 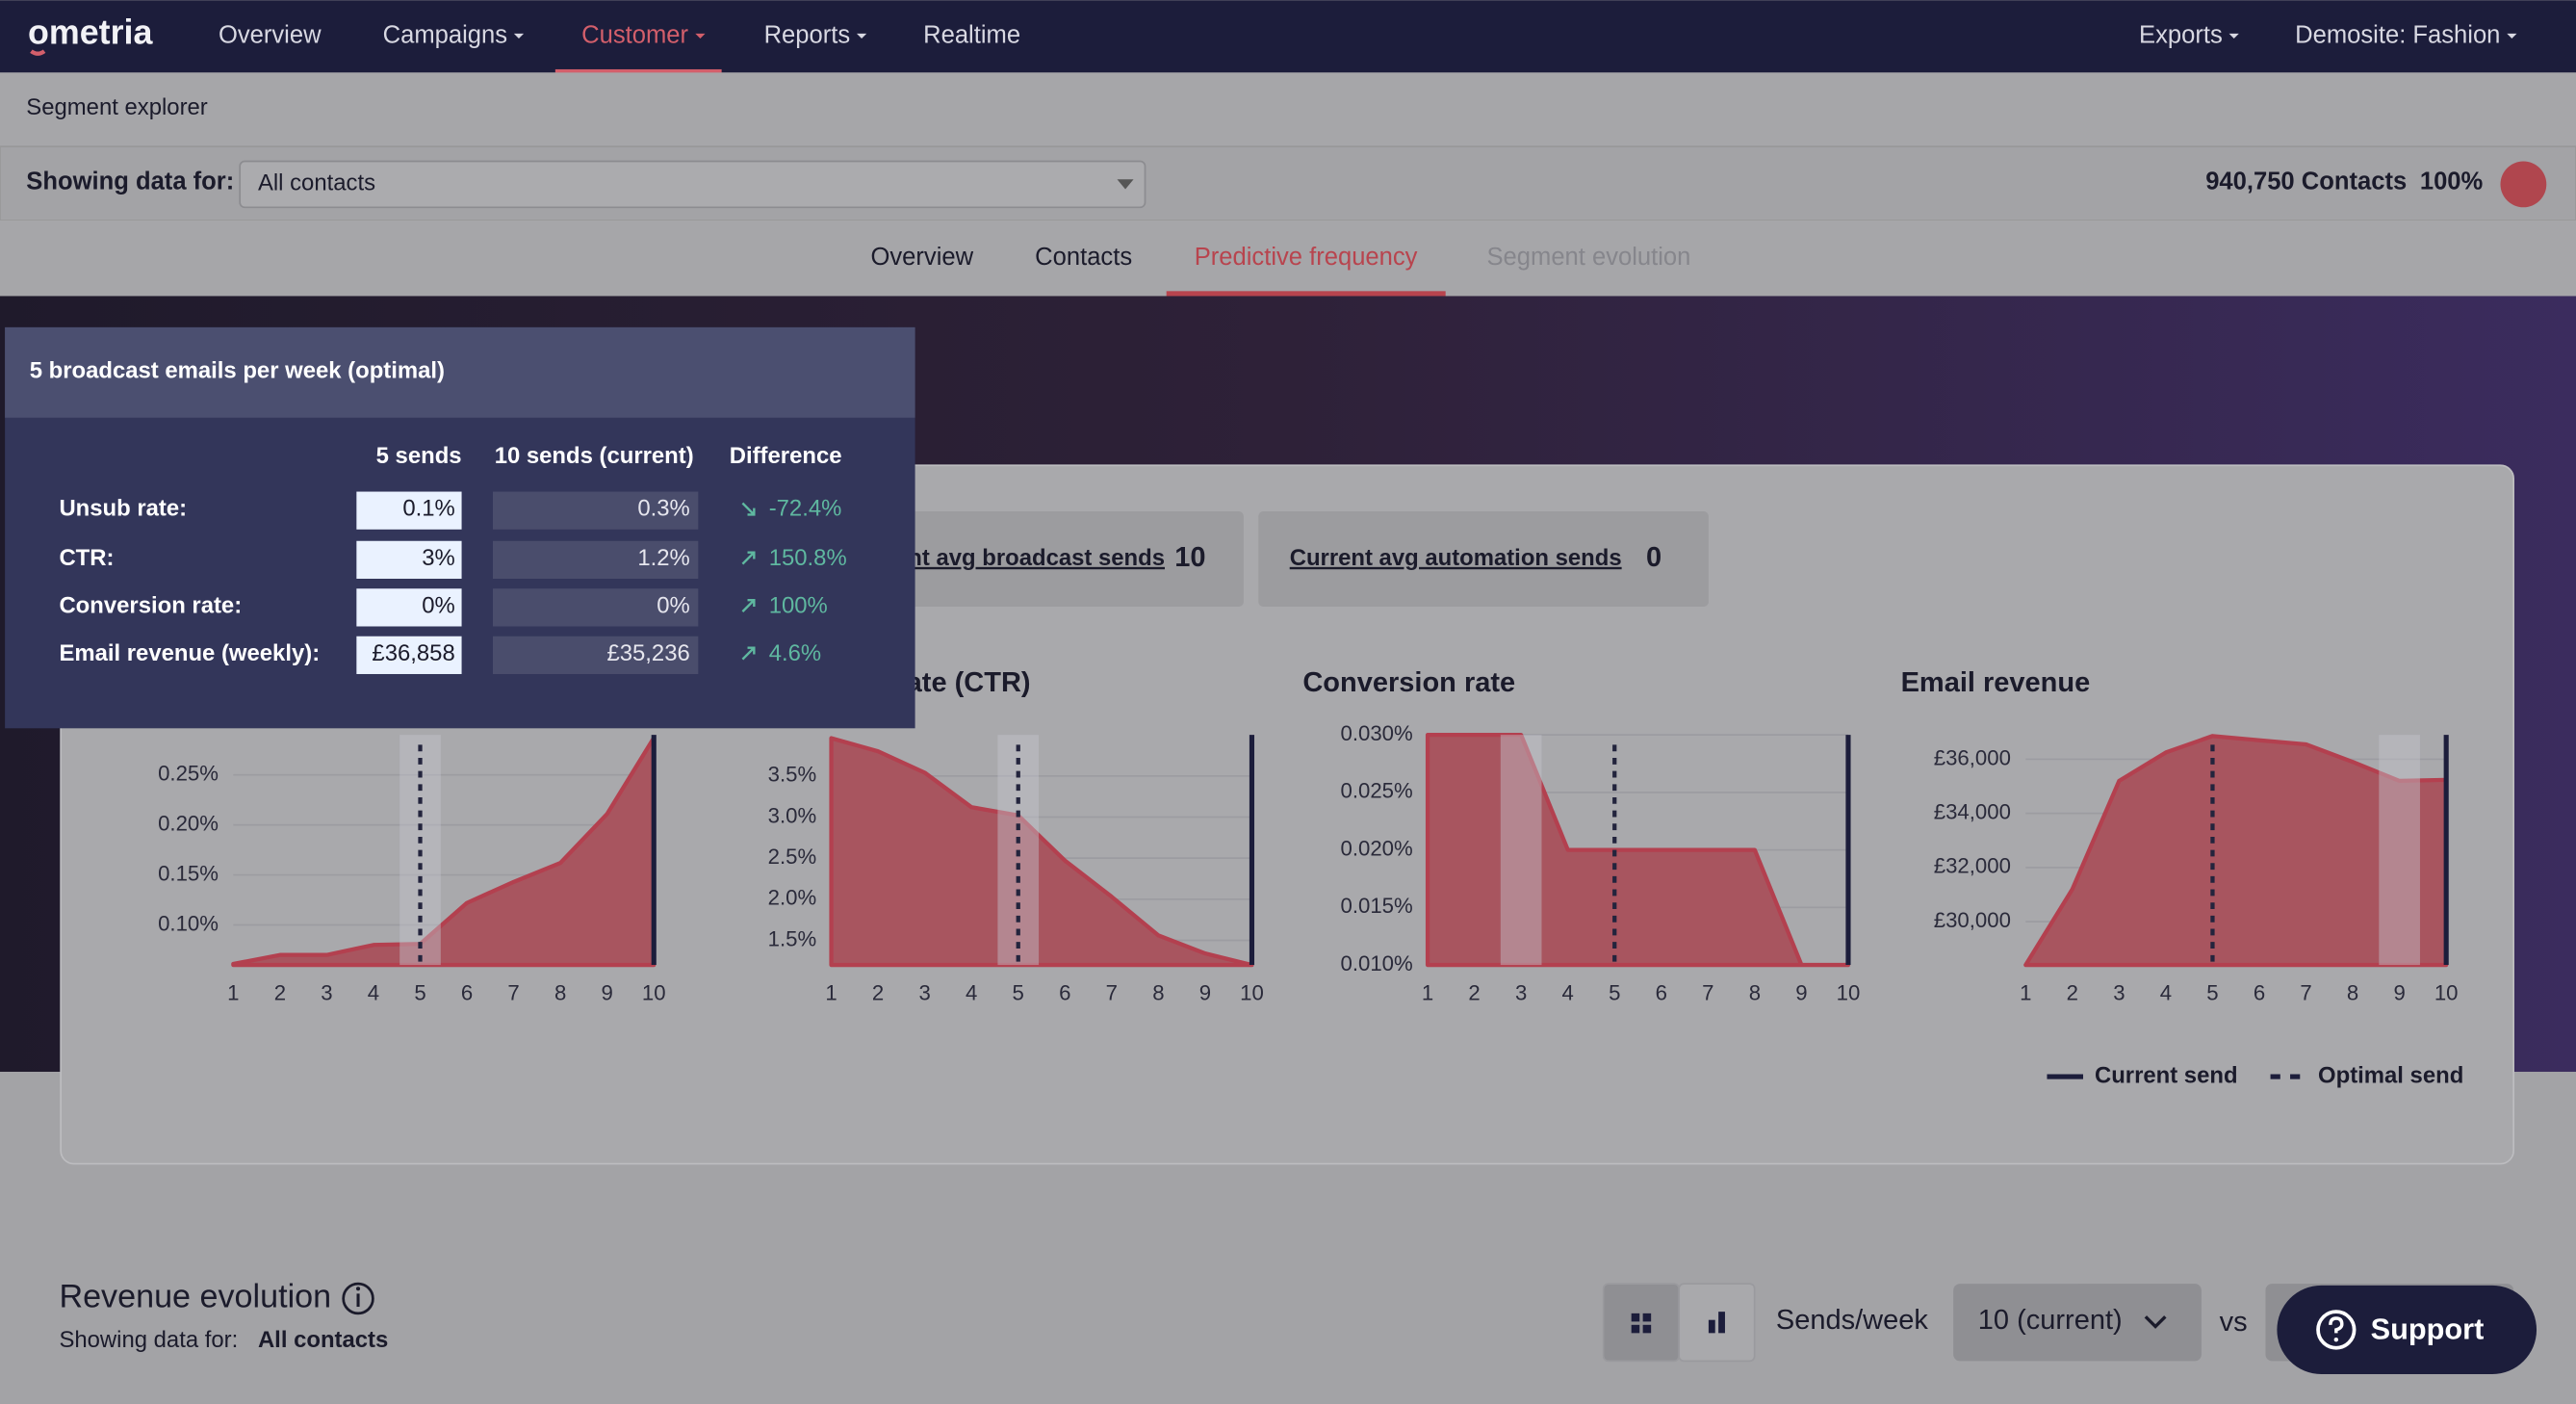 I want to click on support-button, so click(x=2407, y=1330).